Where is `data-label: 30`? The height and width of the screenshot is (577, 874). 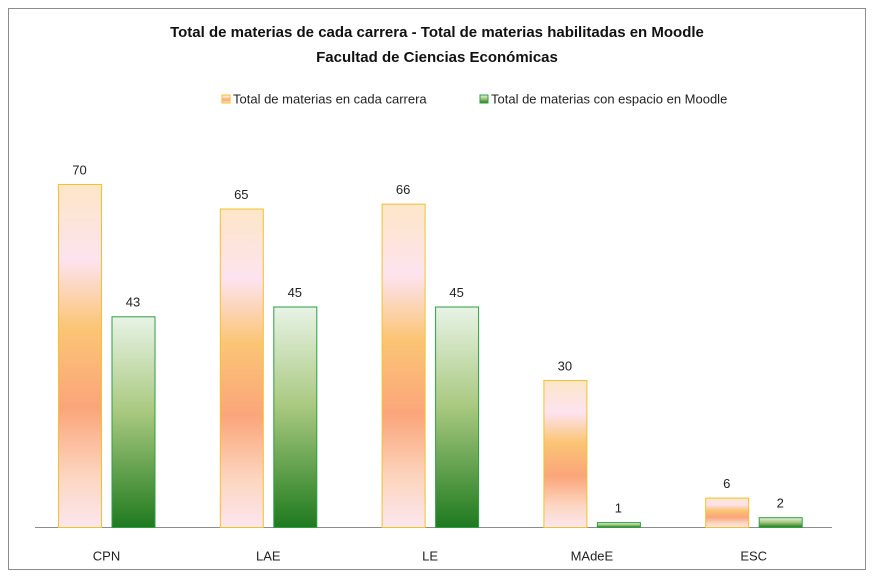
data-label: 30 is located at coordinates (565, 365).